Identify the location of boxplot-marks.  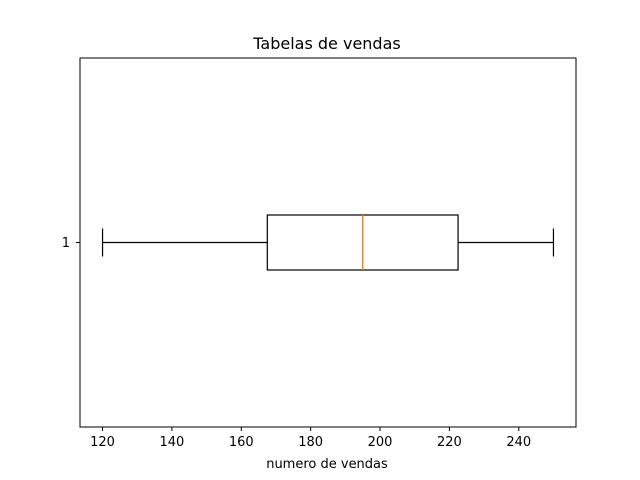
(328, 242).